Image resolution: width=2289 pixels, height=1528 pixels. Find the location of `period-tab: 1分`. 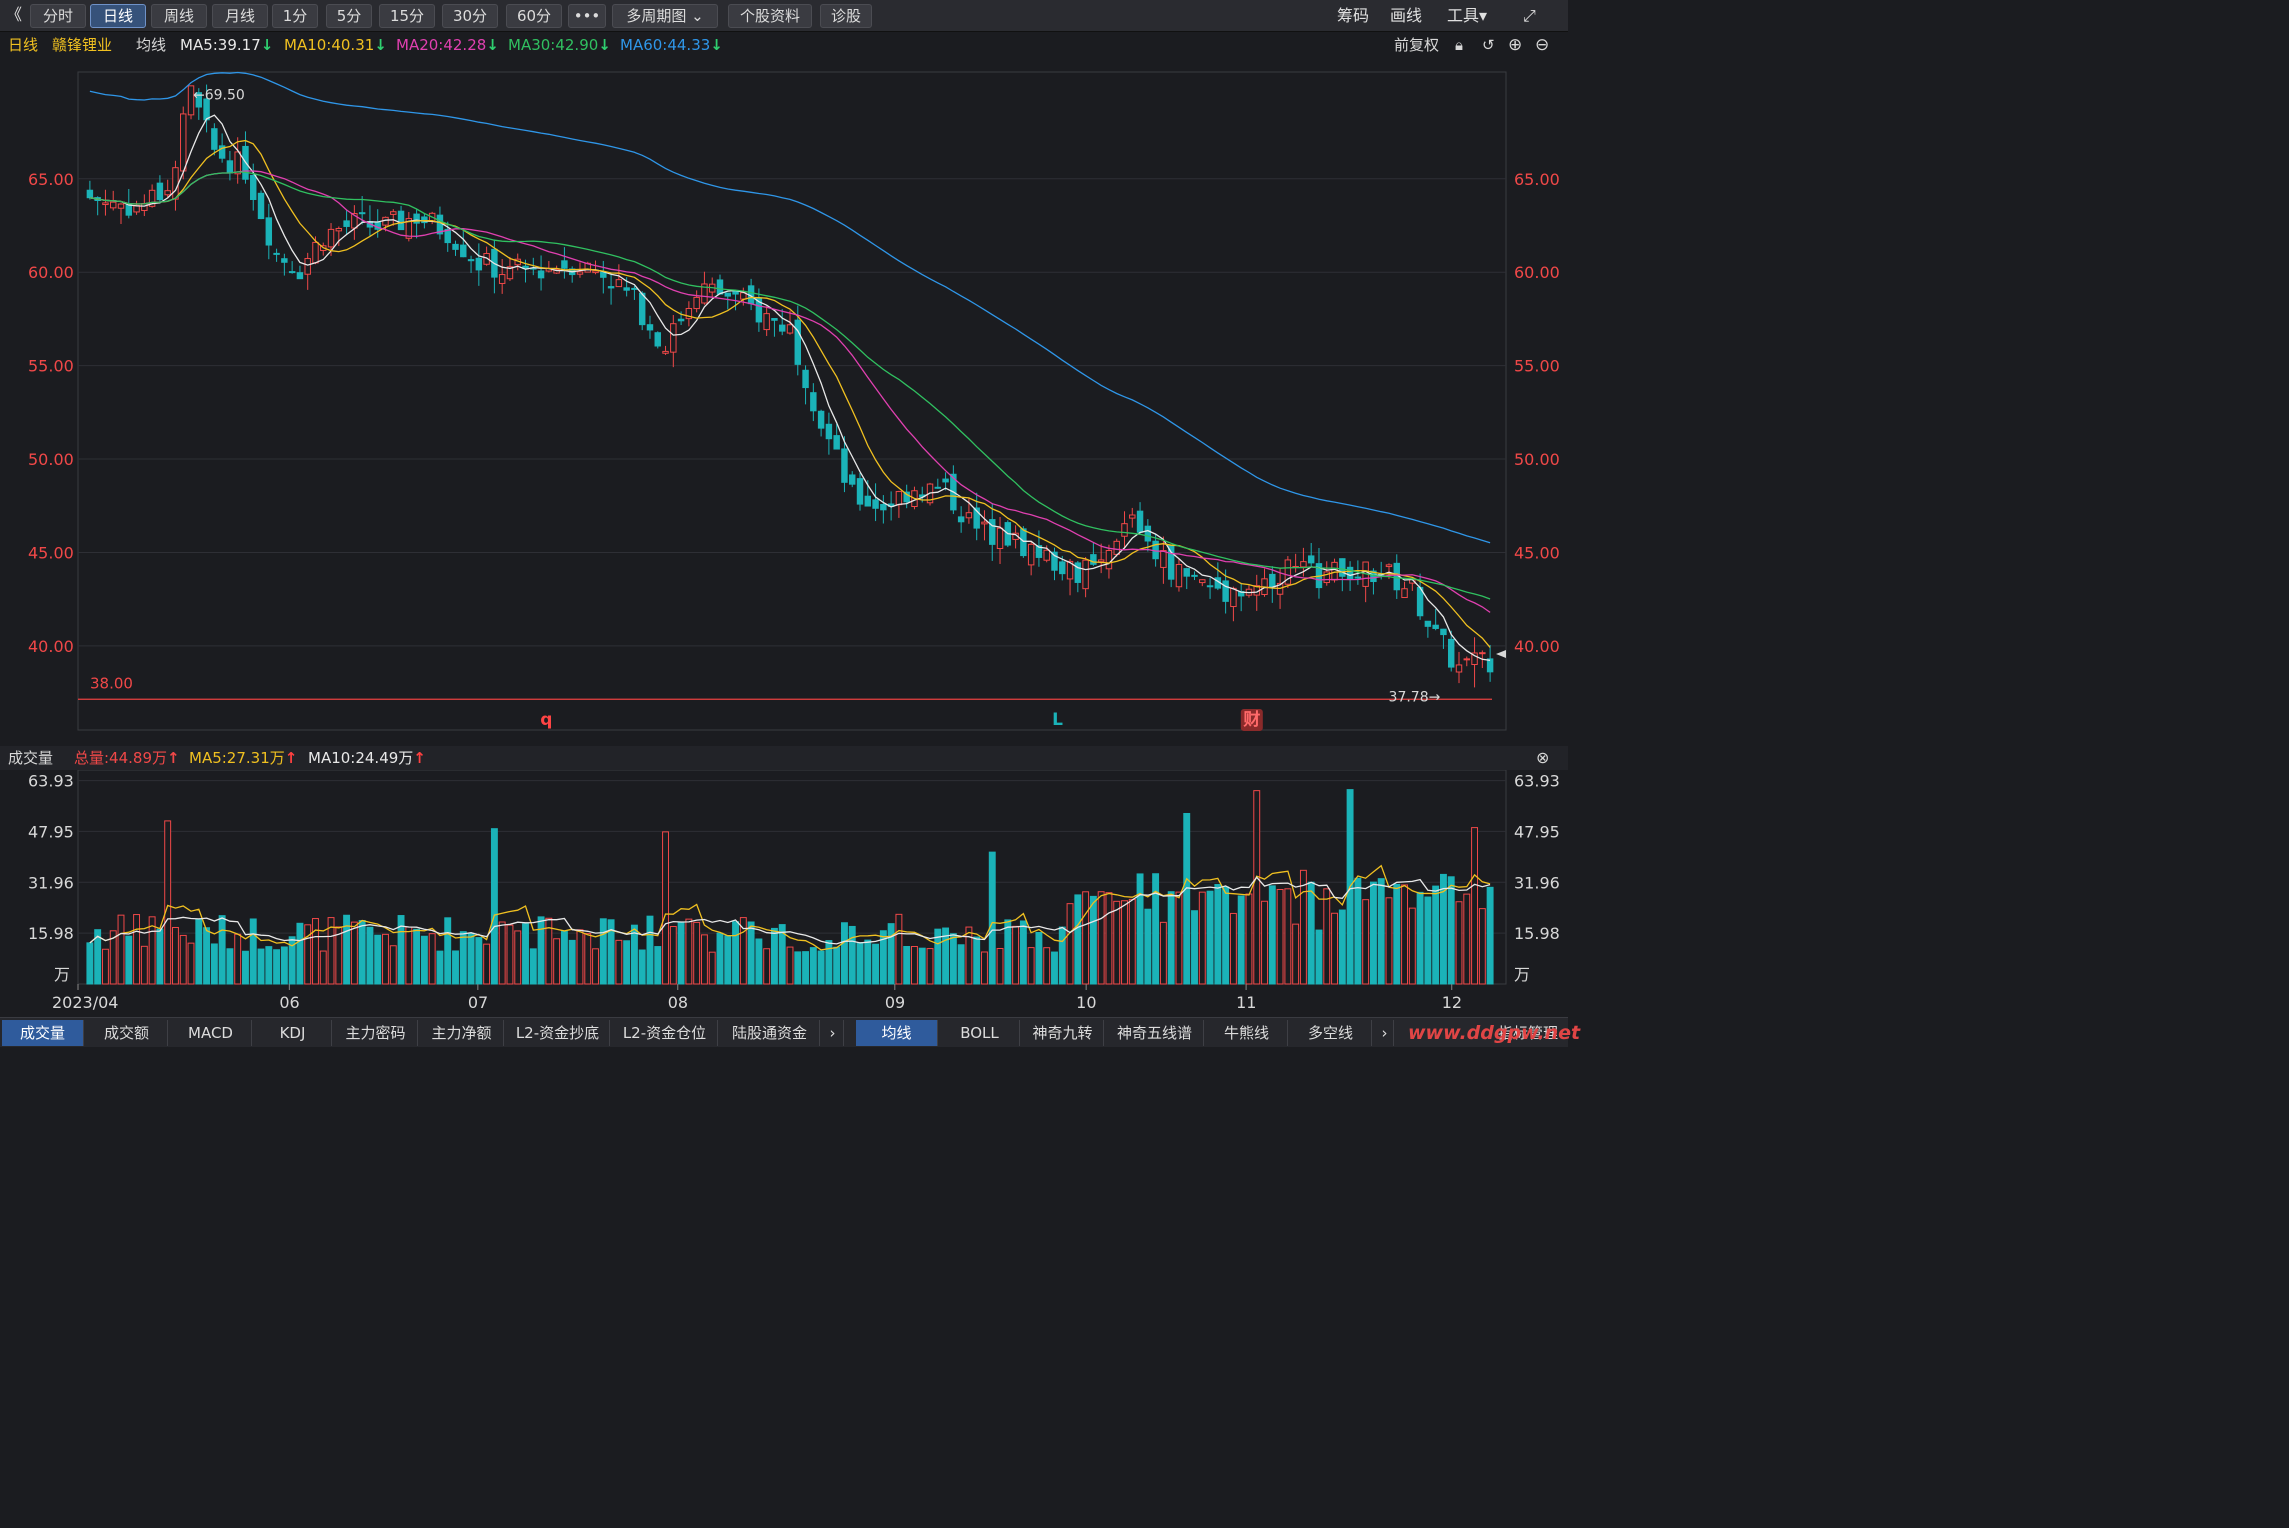

period-tab: 1分 is located at coordinates (295, 16).